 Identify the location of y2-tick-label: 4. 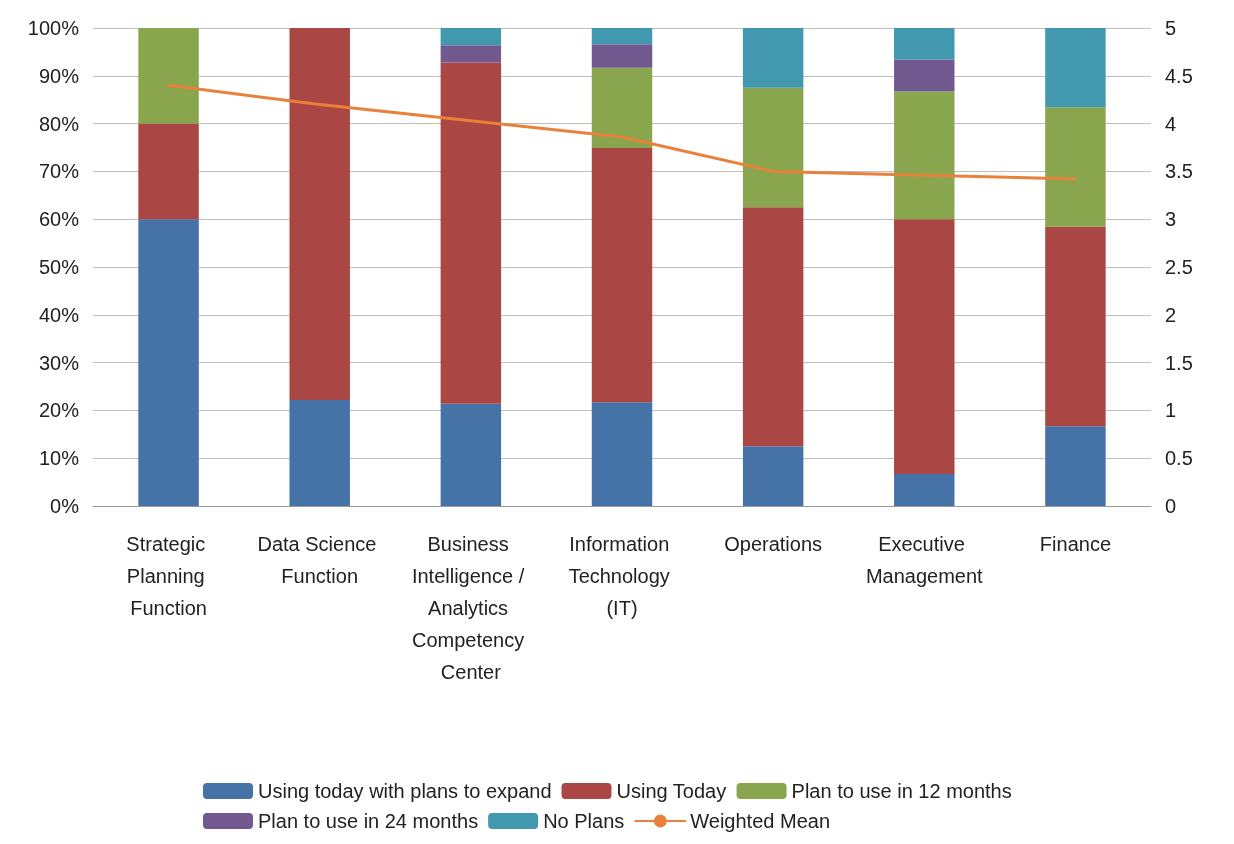
(1171, 123).